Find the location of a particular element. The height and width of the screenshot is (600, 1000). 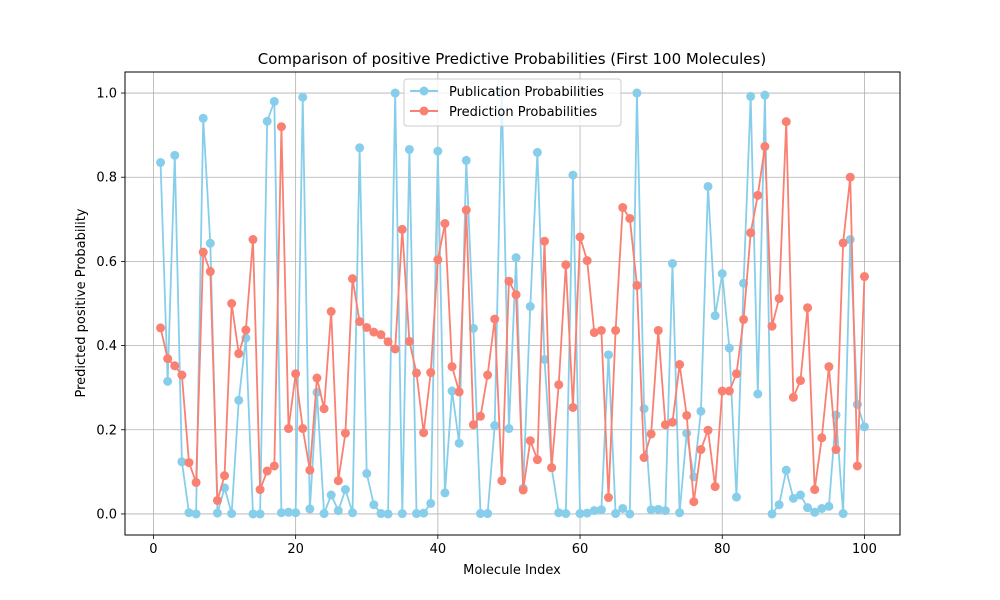

x-tick-label: 60 is located at coordinates (580, 549).